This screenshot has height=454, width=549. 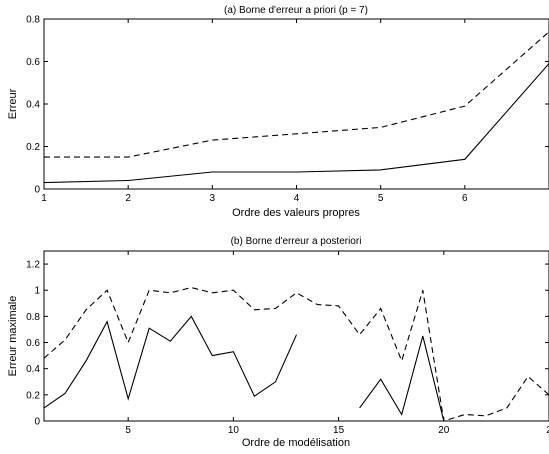 I want to click on chart-b-title: (b) Borne d'erreur a posteriori, so click(x=296, y=241).